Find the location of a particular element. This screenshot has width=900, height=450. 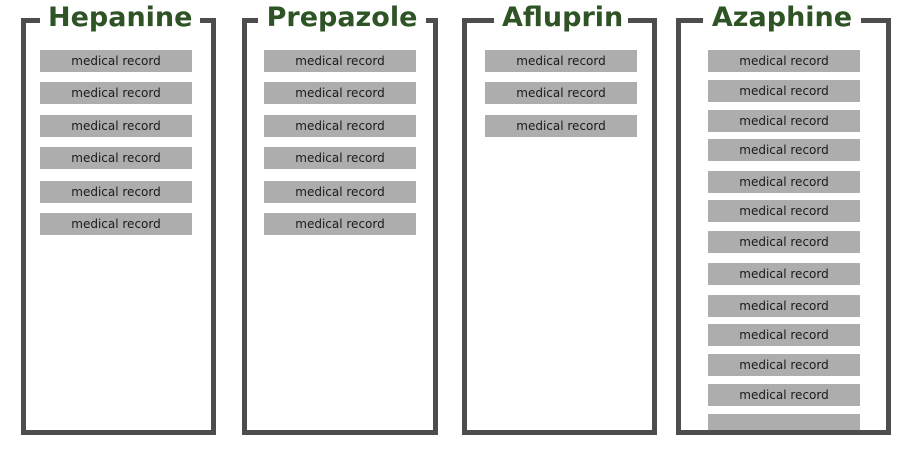

column-title-afluprin: Afluprin is located at coordinates (561, 18).